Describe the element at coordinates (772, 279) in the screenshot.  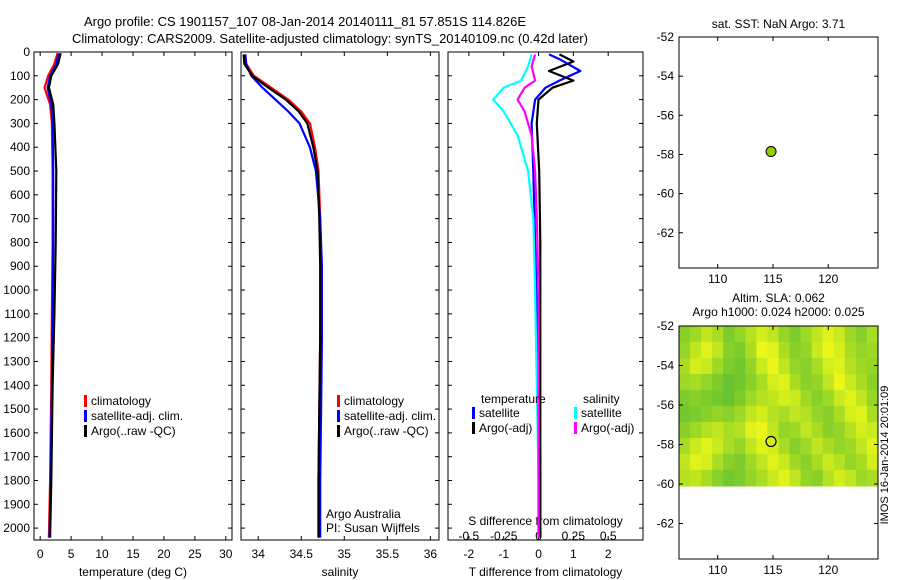
I see `sst-map-xtick-label: 115` at that location.